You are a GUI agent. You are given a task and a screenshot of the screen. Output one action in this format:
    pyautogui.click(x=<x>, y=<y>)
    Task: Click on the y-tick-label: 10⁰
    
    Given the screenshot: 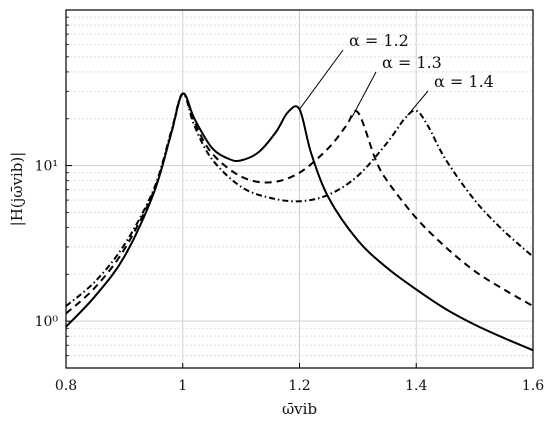 What is the action you would take?
    pyautogui.click(x=47, y=322)
    